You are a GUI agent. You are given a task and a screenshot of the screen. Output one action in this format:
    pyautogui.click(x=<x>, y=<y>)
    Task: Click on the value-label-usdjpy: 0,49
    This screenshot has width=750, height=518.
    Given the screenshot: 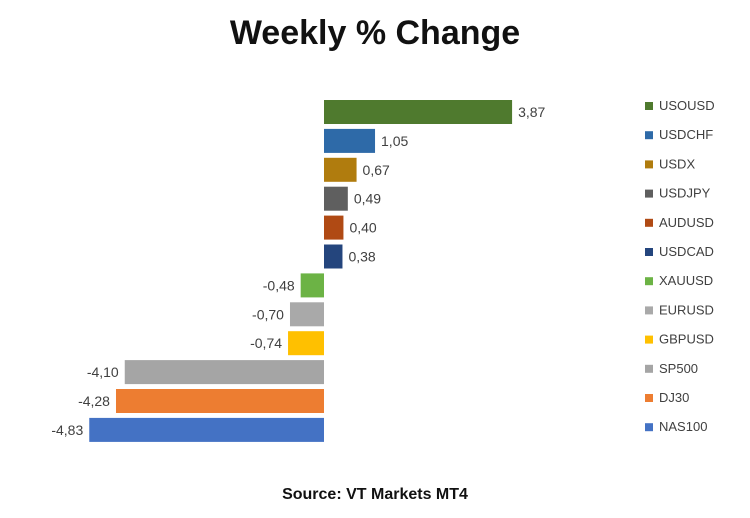 What is the action you would take?
    pyautogui.click(x=367, y=199)
    